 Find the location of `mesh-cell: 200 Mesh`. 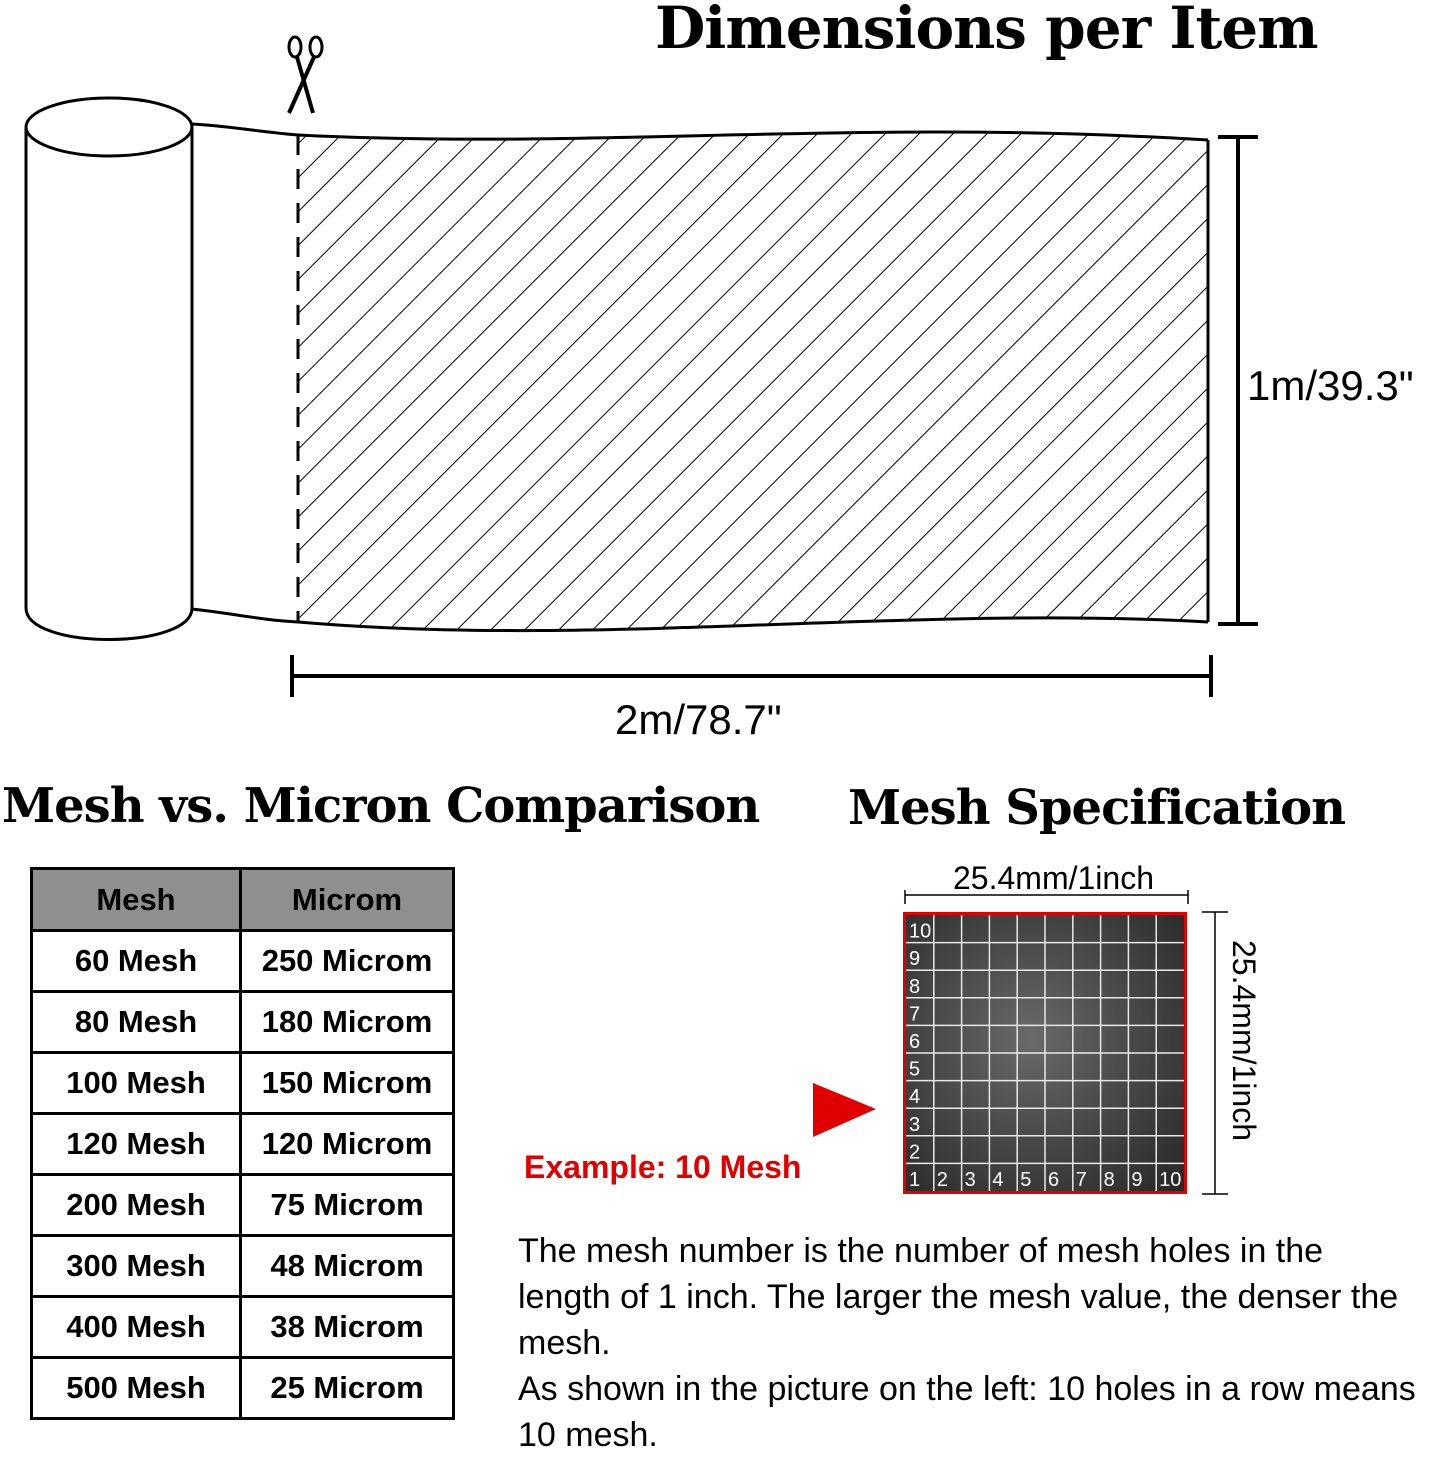

mesh-cell: 200 Mesh is located at coordinates (136, 1205).